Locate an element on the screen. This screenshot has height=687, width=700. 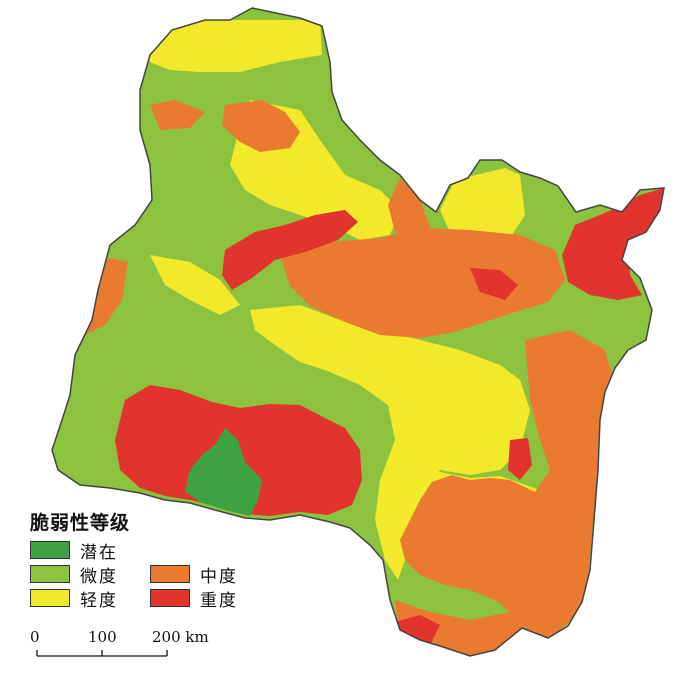
legend-title: 脆弱性等级 is located at coordinates (80, 523).